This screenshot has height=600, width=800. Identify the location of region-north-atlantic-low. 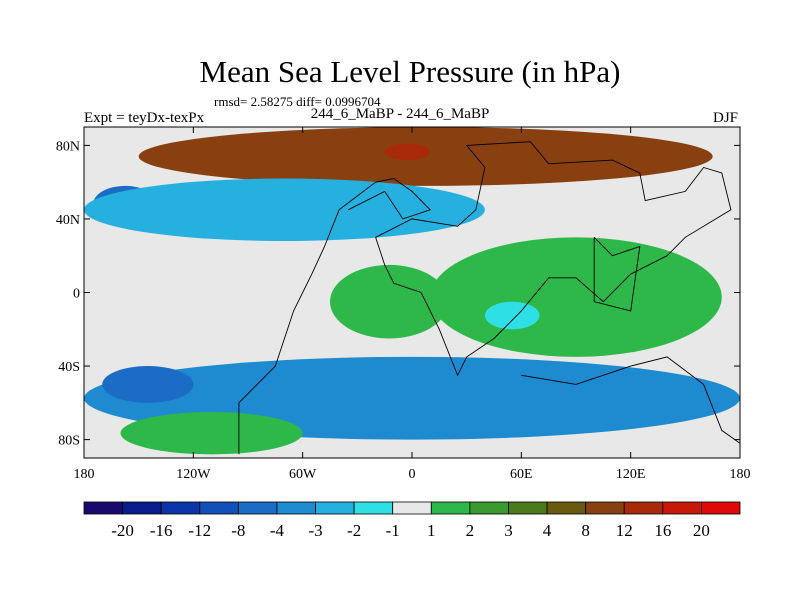
(284, 210).